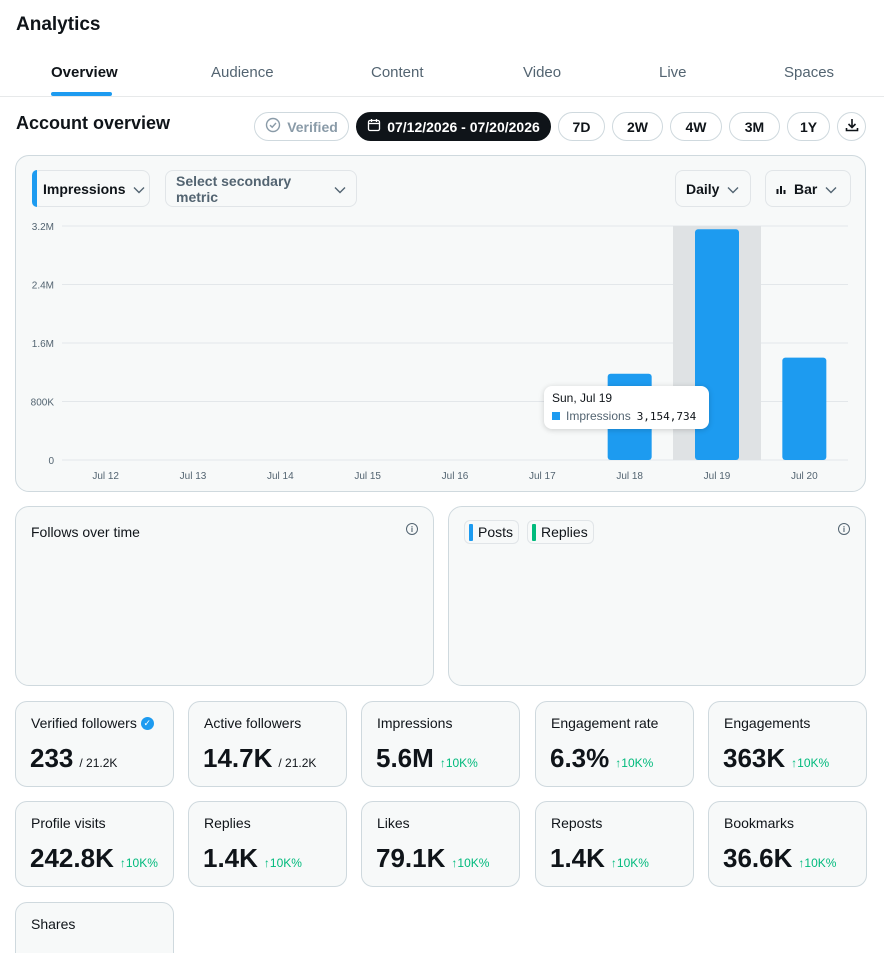  What do you see at coordinates (808, 126) in the screenshot?
I see `range-1y-button: 1Y` at bounding box center [808, 126].